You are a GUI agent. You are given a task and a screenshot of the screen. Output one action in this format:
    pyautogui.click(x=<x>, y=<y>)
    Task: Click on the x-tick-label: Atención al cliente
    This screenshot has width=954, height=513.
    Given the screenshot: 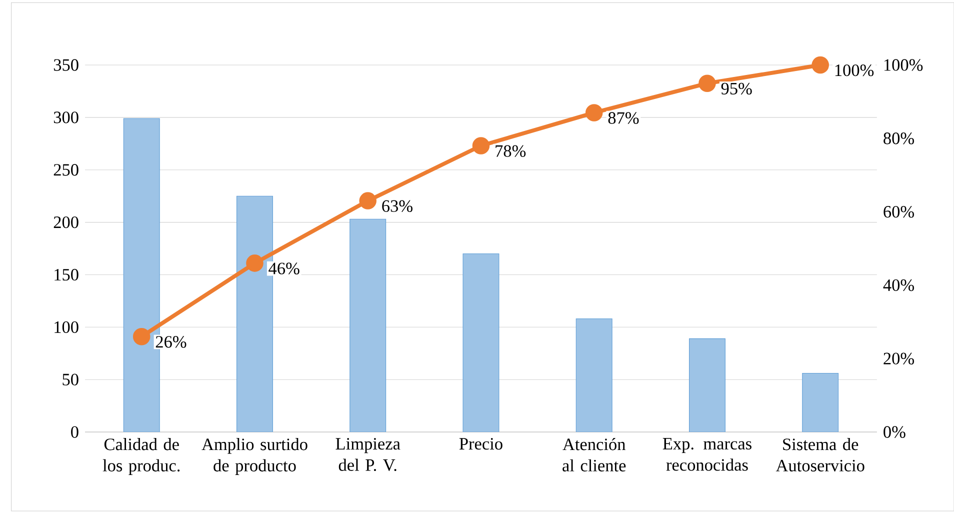 What is the action you would take?
    pyautogui.click(x=594, y=455)
    